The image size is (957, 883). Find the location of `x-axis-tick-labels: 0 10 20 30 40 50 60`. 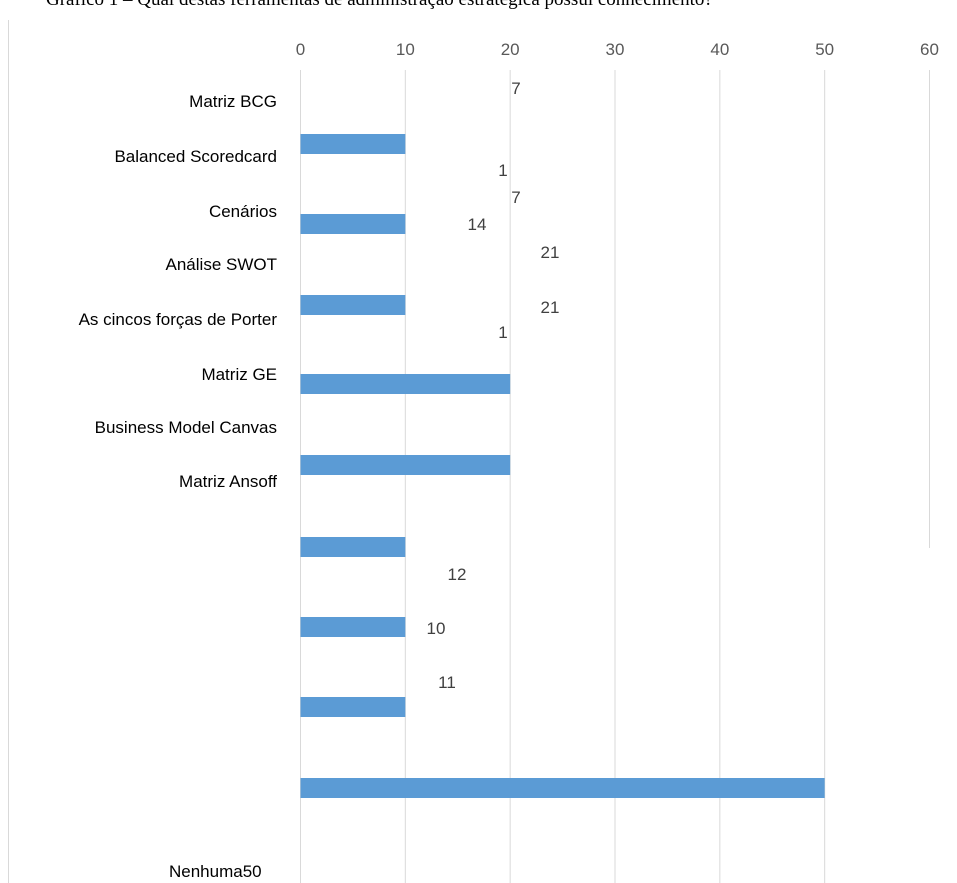

x-axis-tick-labels: 0 10 20 30 40 50 60 is located at coordinates (617, 49).